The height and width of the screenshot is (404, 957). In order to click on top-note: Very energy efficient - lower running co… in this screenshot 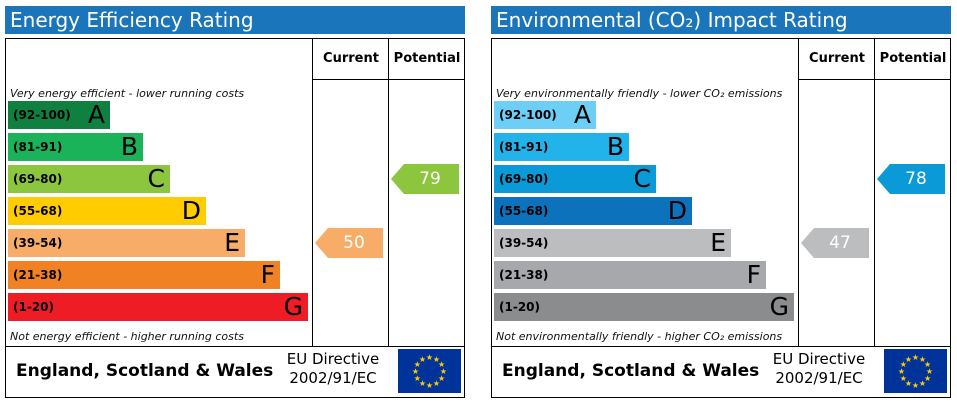, I will do `click(127, 93)`.